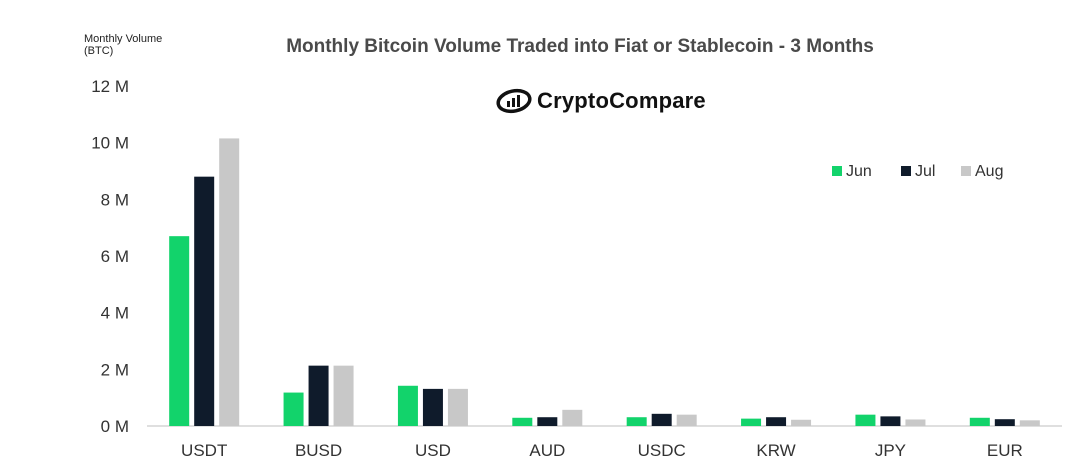 Image resolution: width=1081 pixels, height=475 pixels. I want to click on x-tick-label: JPY, so click(890, 450).